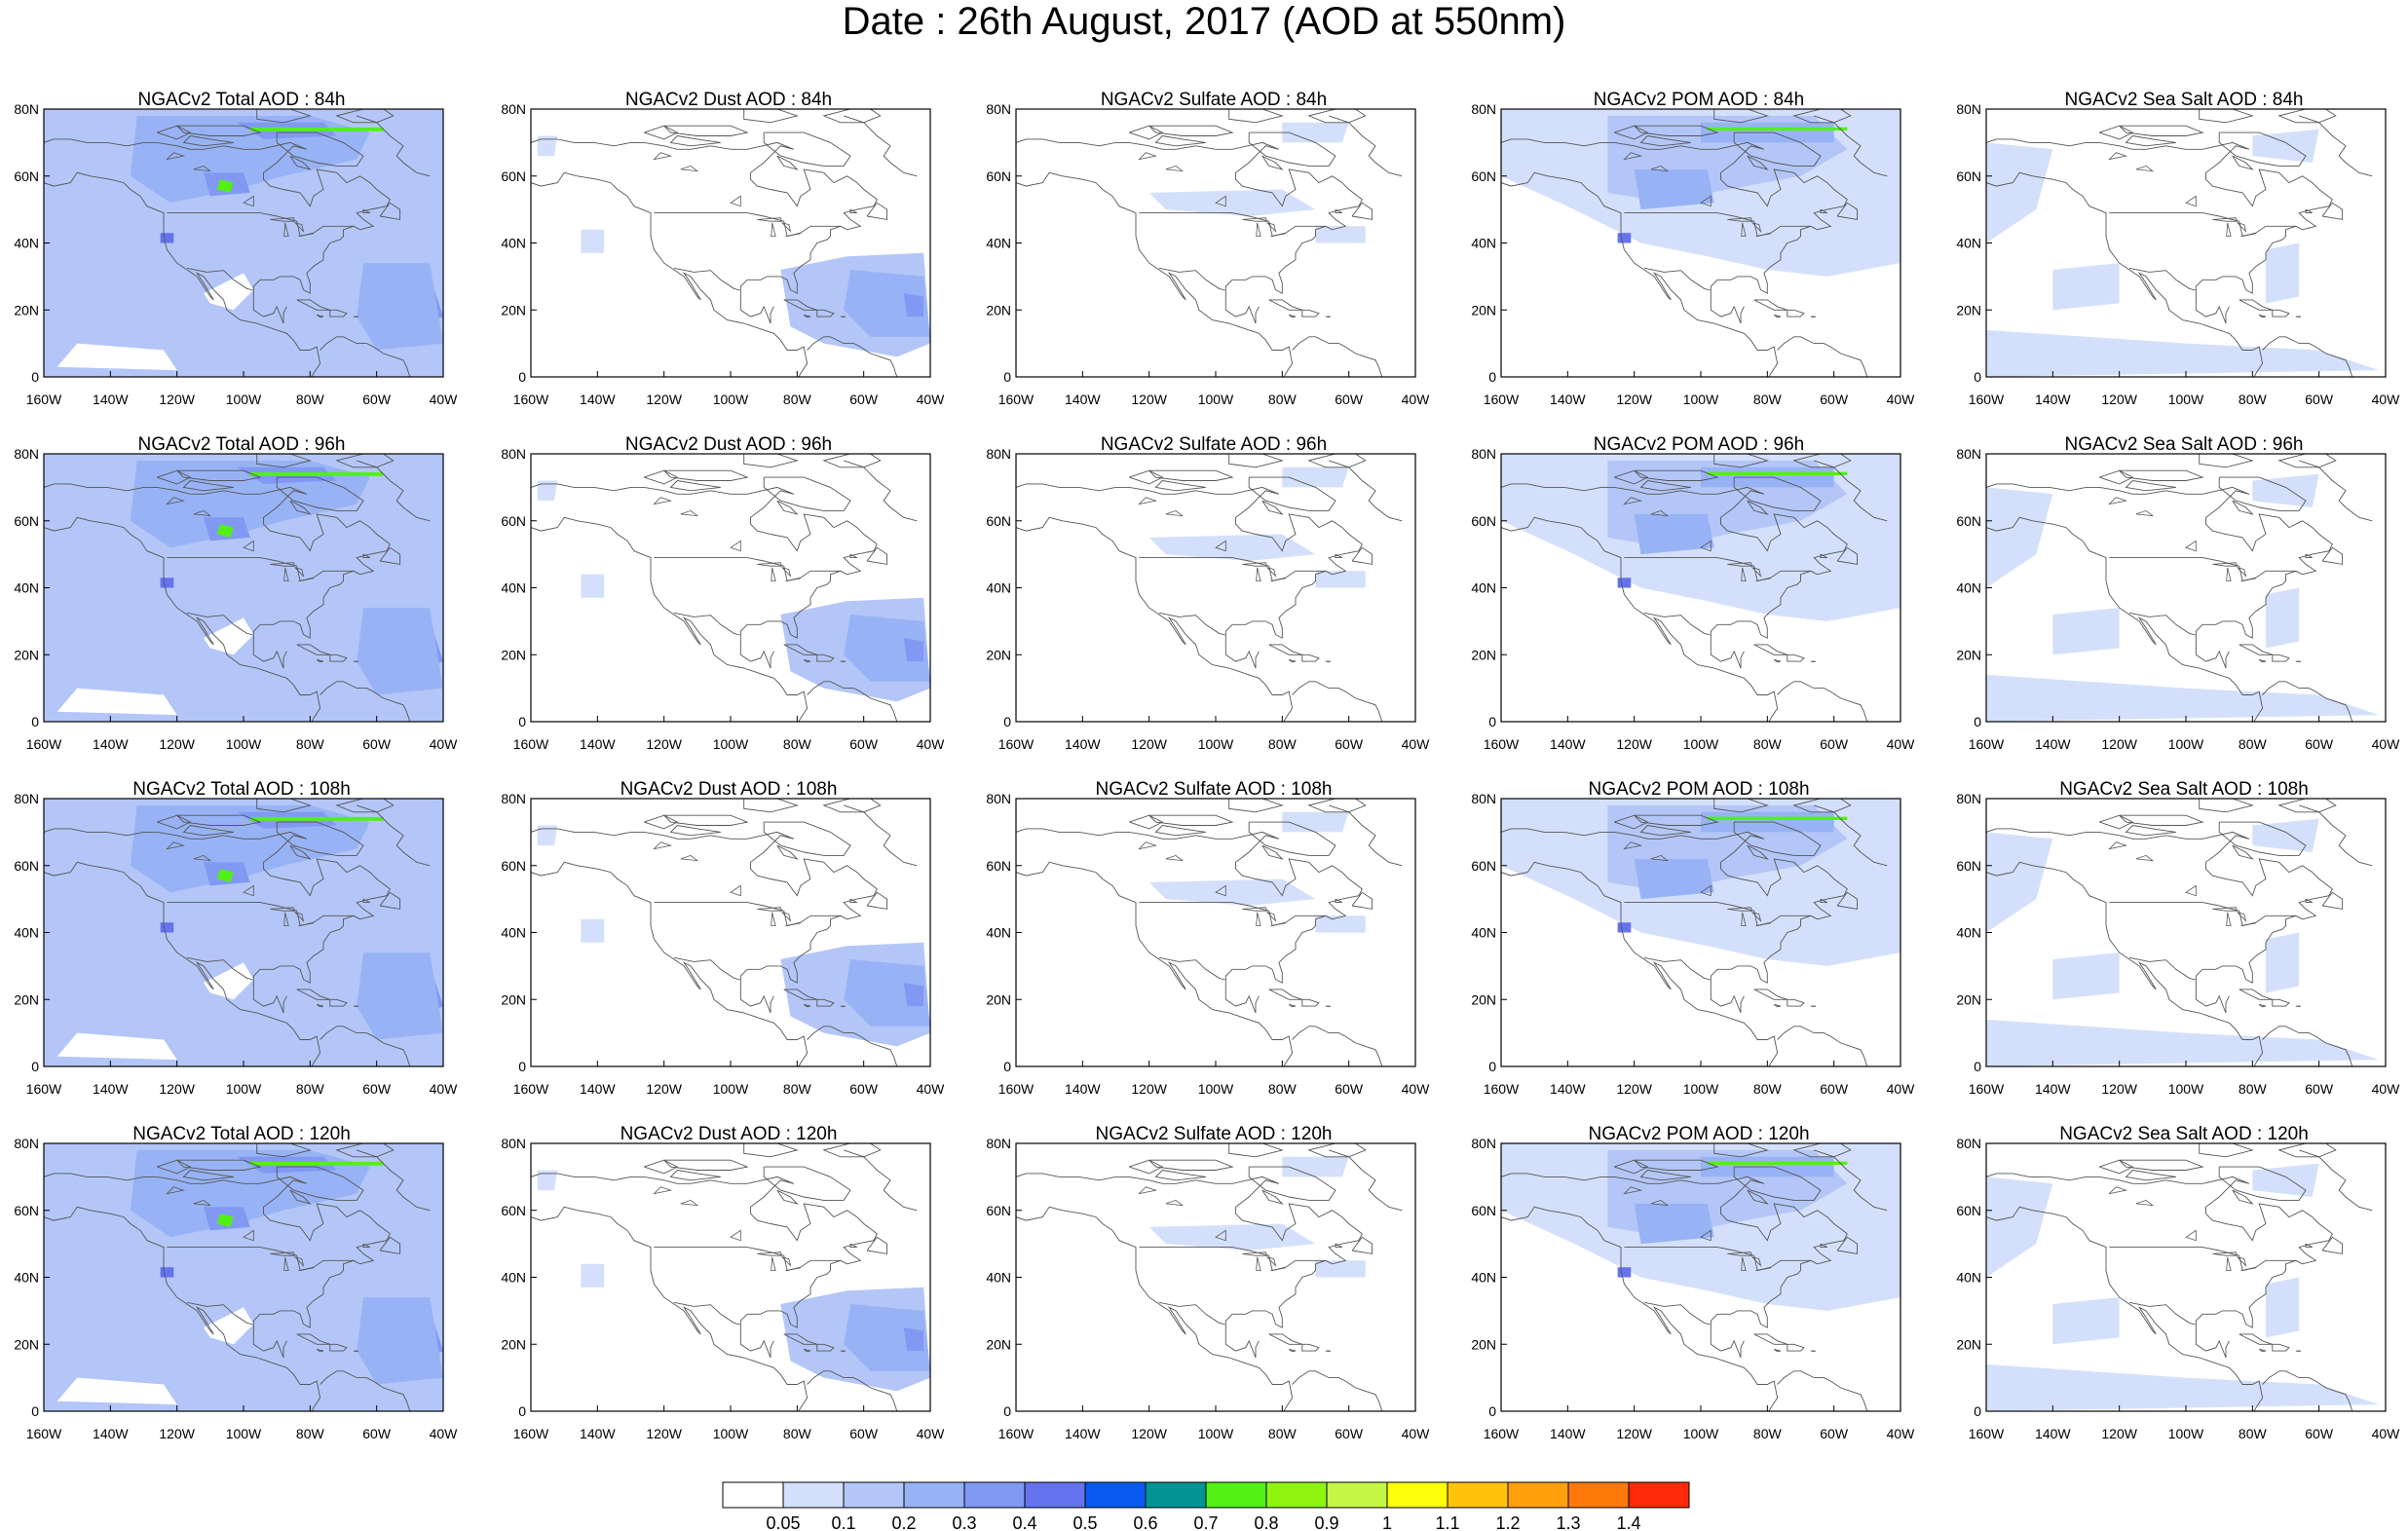 This screenshot has height=1531, width=2408. What do you see at coordinates (2184, 100) in the screenshot?
I see `panel-title: NGACv2 Sea Salt AOD : 84h` at bounding box center [2184, 100].